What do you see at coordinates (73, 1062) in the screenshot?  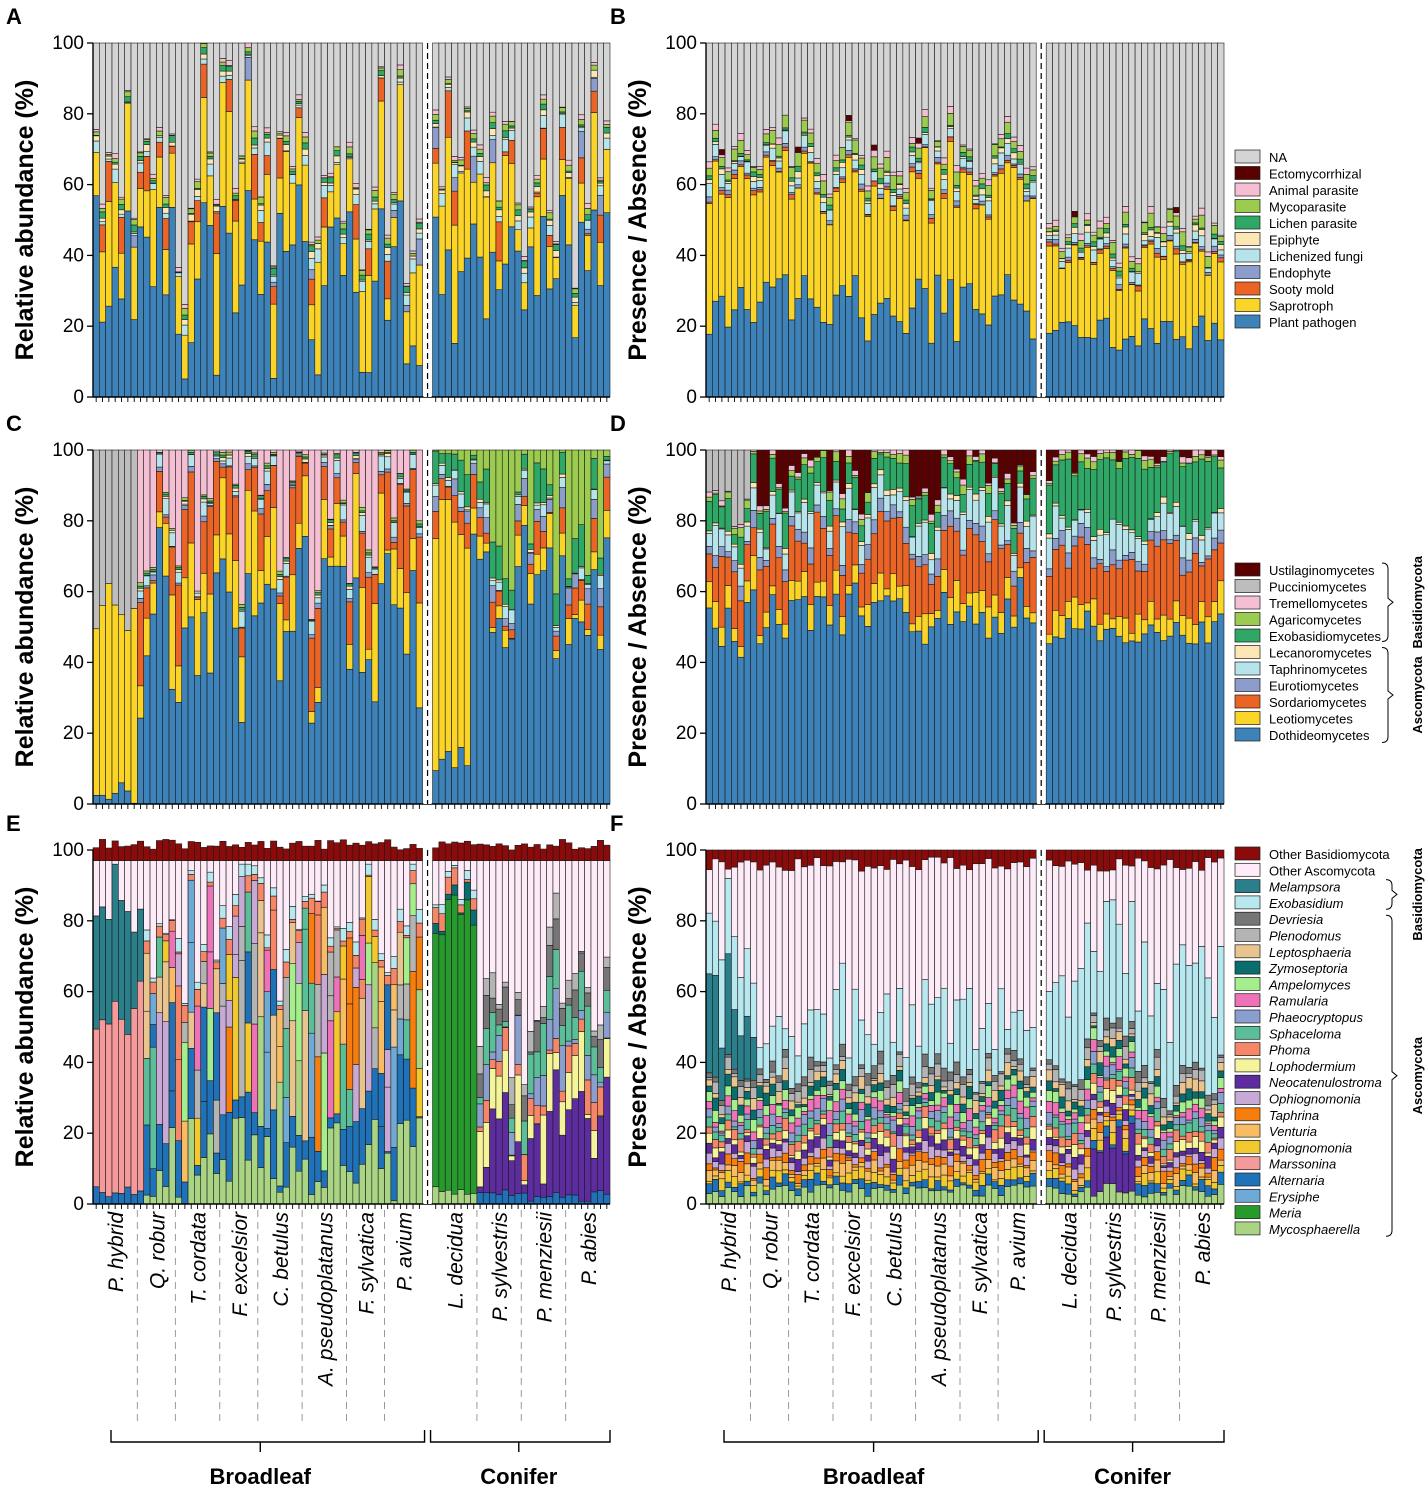 I see `y-tick-label: 40` at bounding box center [73, 1062].